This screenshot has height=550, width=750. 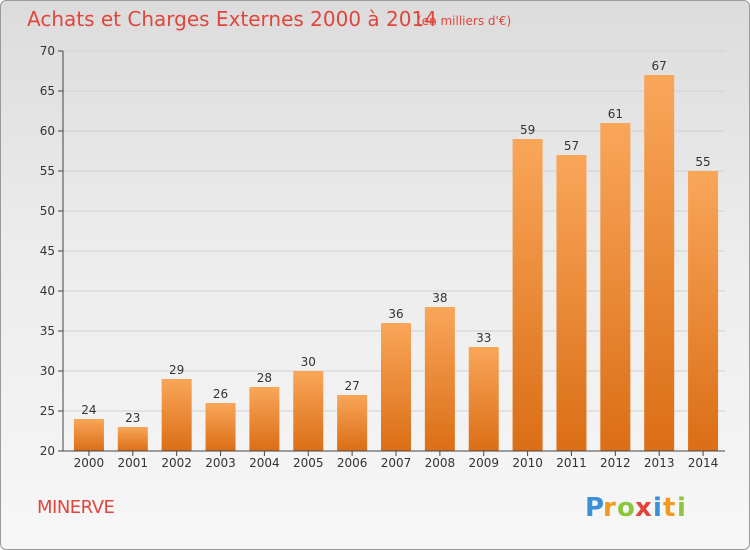 What do you see at coordinates (176, 415) in the screenshot?
I see `bar-2002` at bounding box center [176, 415].